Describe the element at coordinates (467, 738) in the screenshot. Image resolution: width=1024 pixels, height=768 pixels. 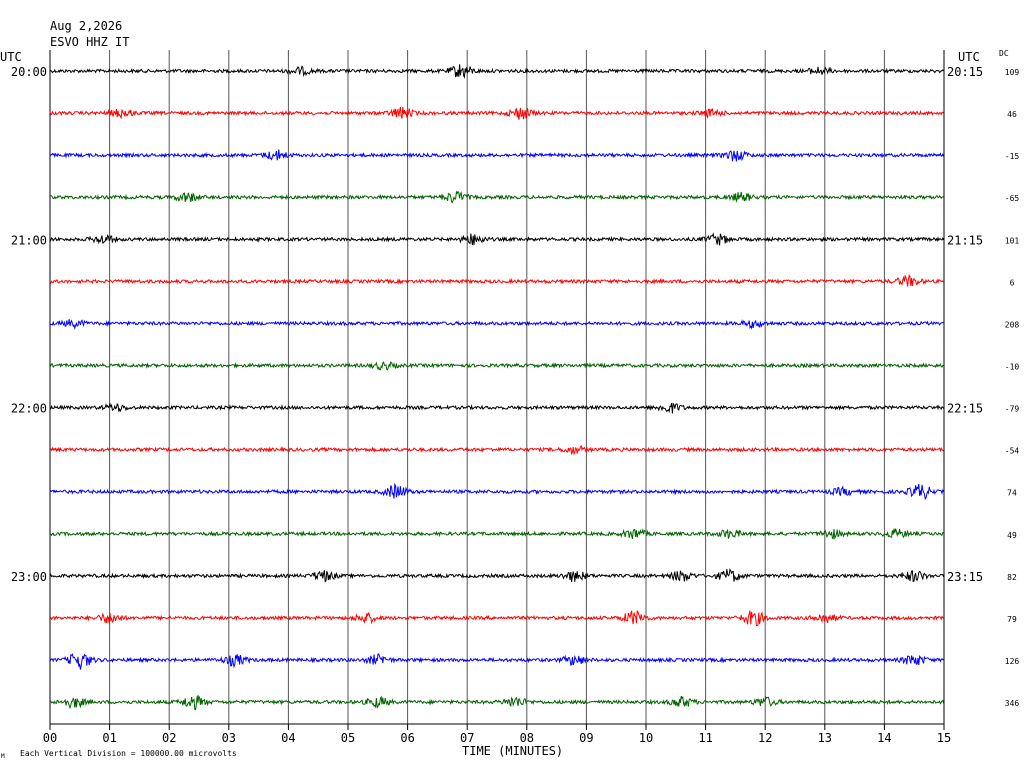
I see `x-tick-label-07: 07` at that location.